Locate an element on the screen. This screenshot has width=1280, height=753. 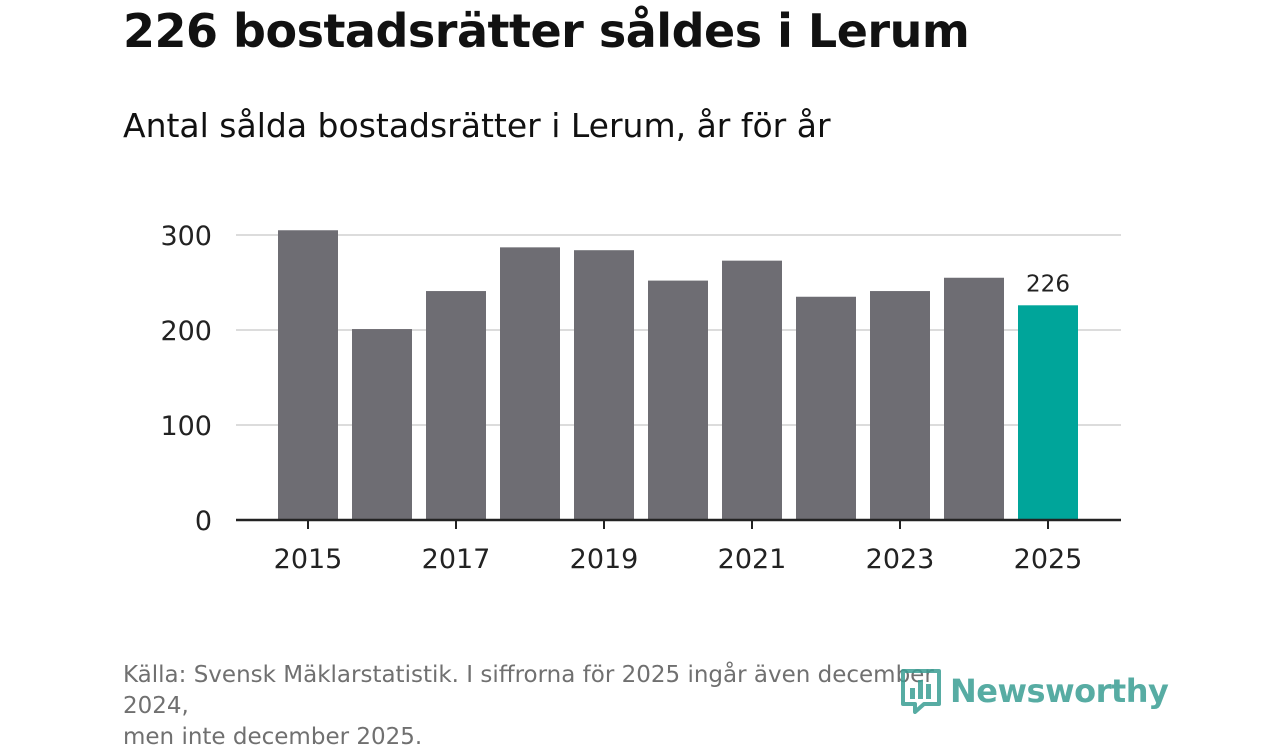
x-tick-label: 2017 is located at coordinates (456, 559).